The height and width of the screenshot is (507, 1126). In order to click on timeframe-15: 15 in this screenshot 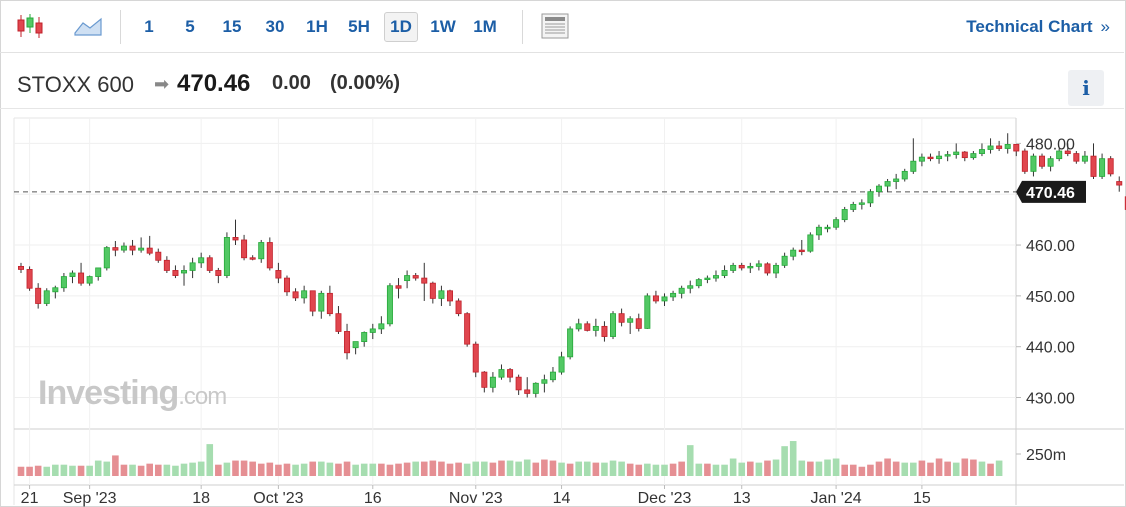, I will do `click(232, 26)`.